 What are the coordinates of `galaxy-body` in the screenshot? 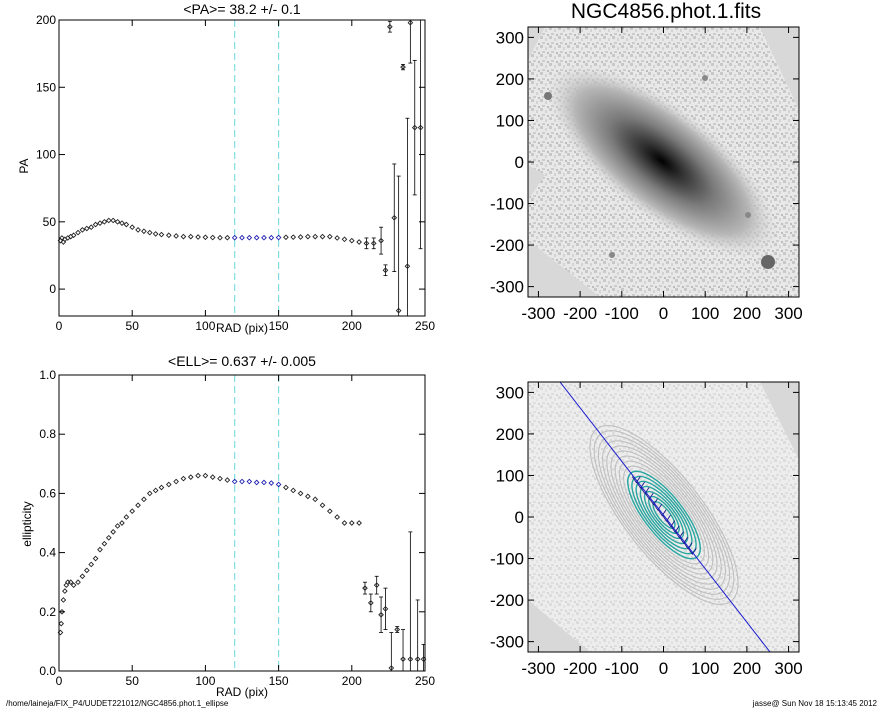 It's located at (662, 161).